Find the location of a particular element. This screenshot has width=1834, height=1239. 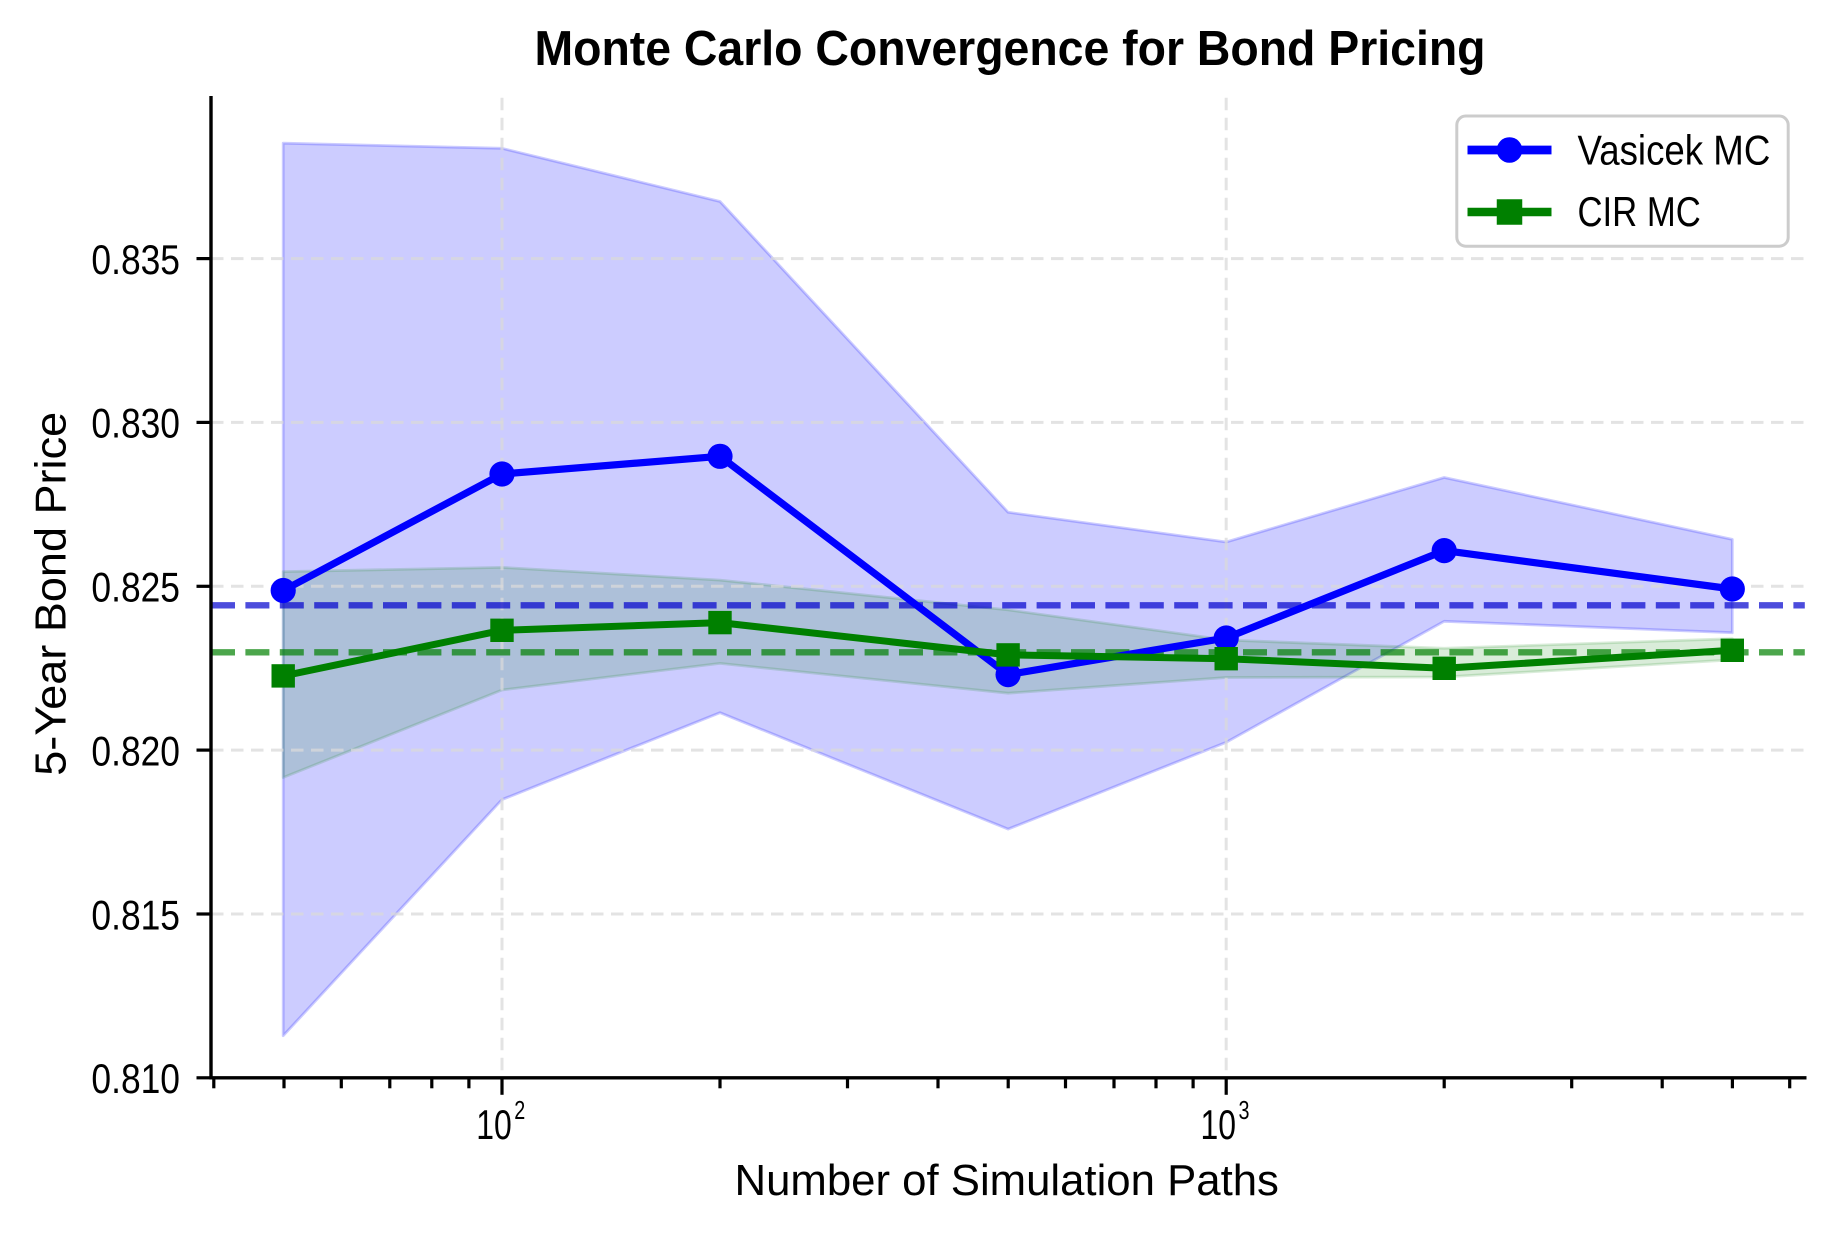

svg-text: 0.830 is located at coordinates (135, 424).